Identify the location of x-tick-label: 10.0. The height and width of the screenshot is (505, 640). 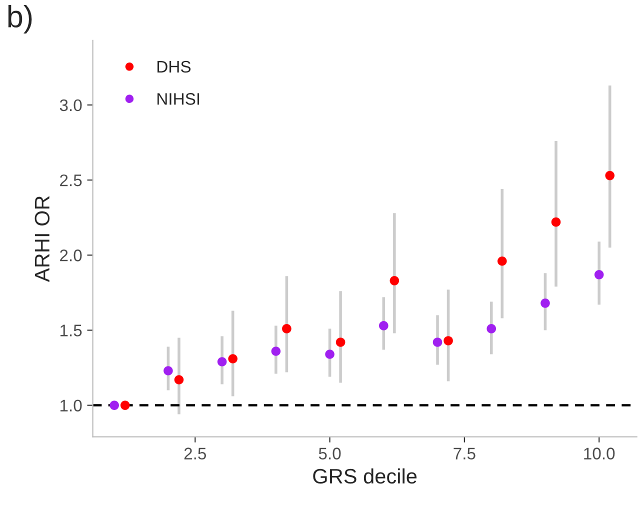
(599, 454).